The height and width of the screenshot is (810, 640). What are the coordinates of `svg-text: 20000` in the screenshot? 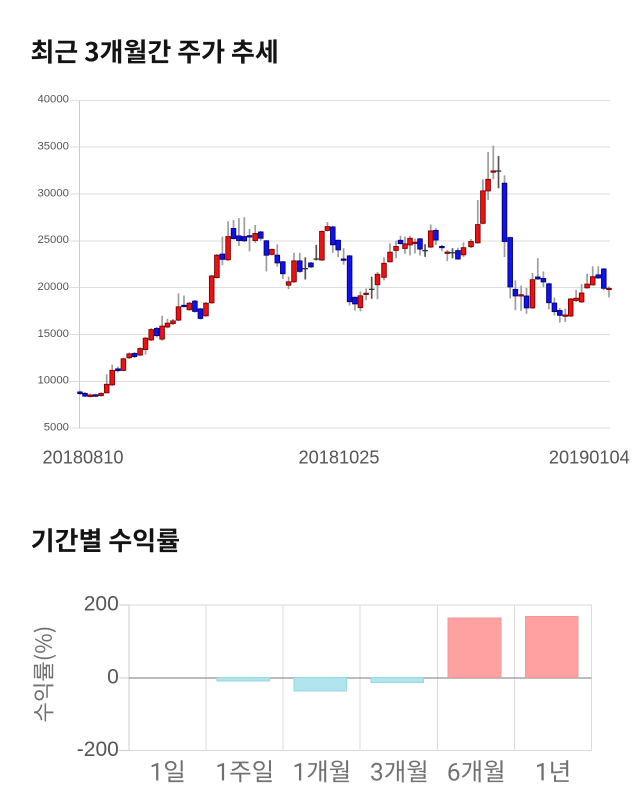 It's located at (52, 287).